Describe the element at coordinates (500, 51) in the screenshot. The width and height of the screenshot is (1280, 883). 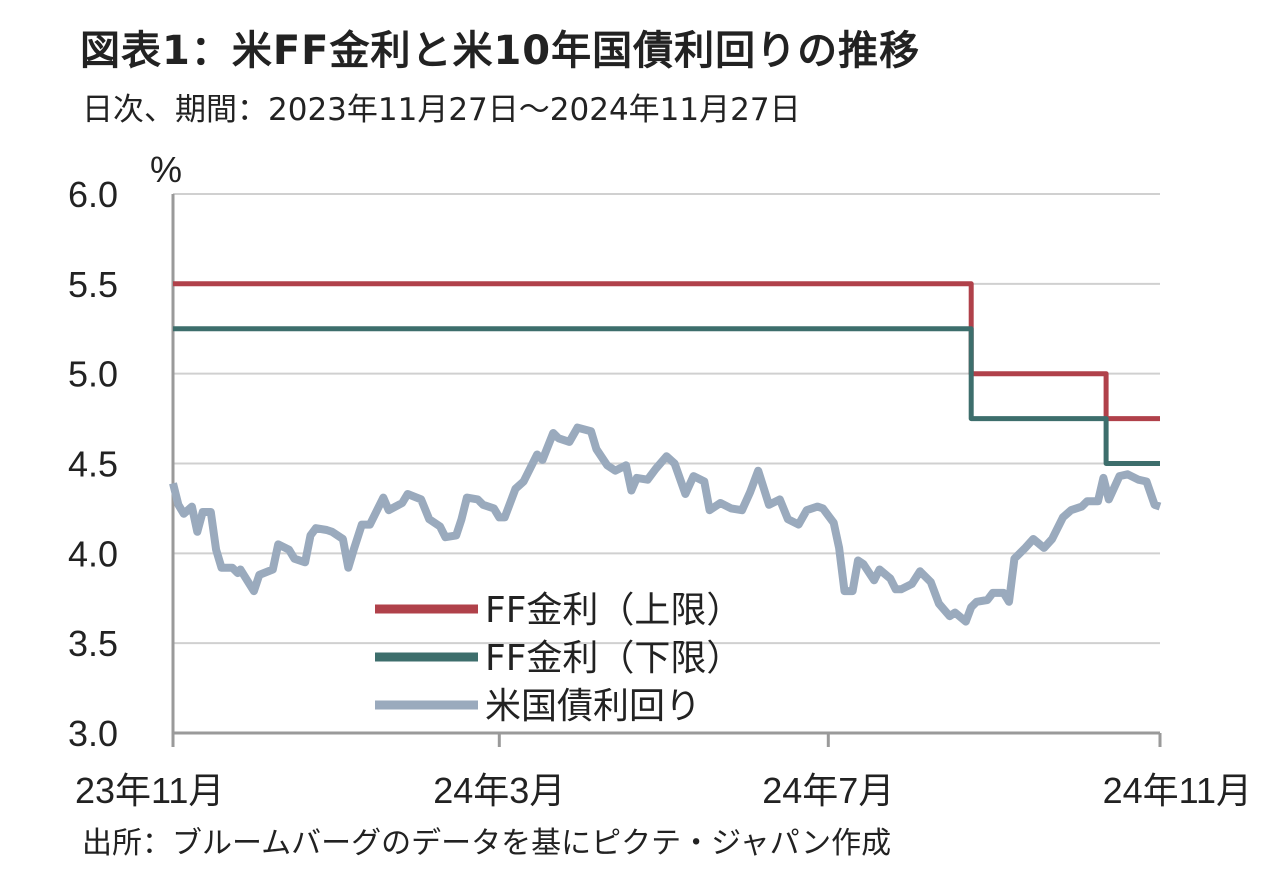
I see `chart-title: 図表1：米FF金利と米10年国債利回りの推移` at that location.